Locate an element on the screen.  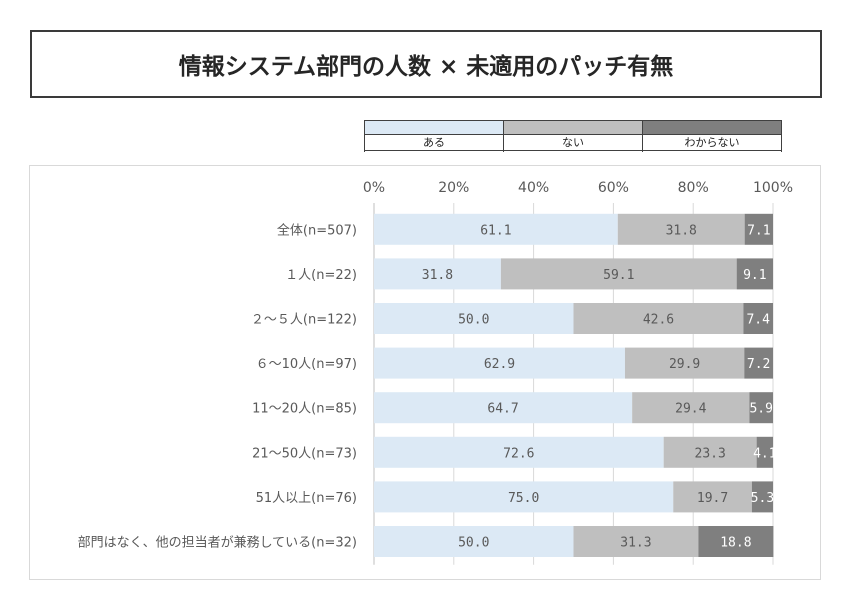
category-label: ２～５人(n=122) is located at coordinates (304, 320).